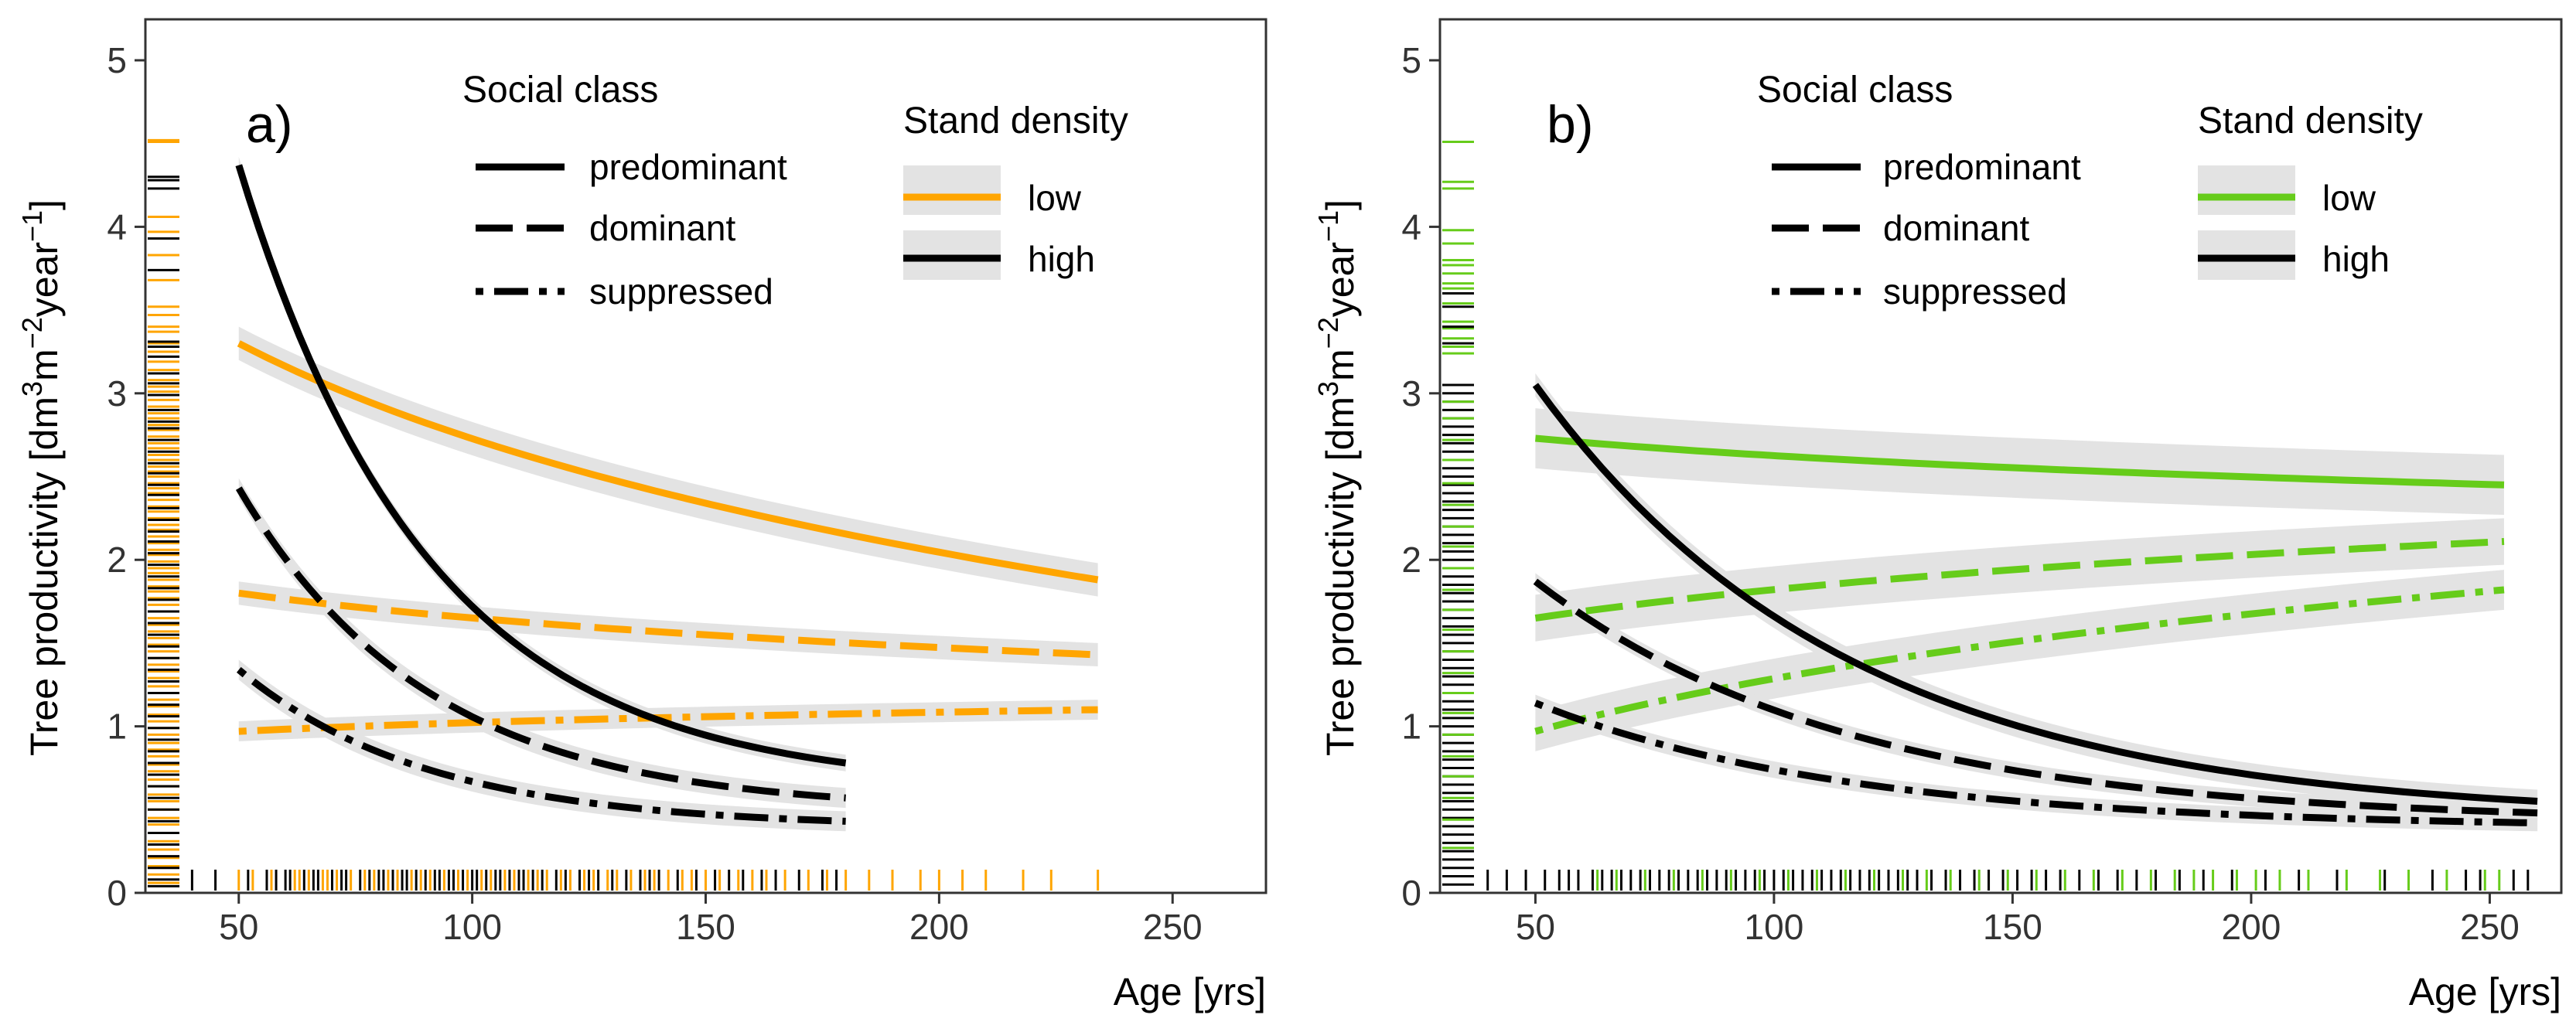  What do you see at coordinates (1337, 478) in the screenshot?
I see `panel-b-y-axis-title: Tree productivity [dm3m−2year−1]` at bounding box center [1337, 478].